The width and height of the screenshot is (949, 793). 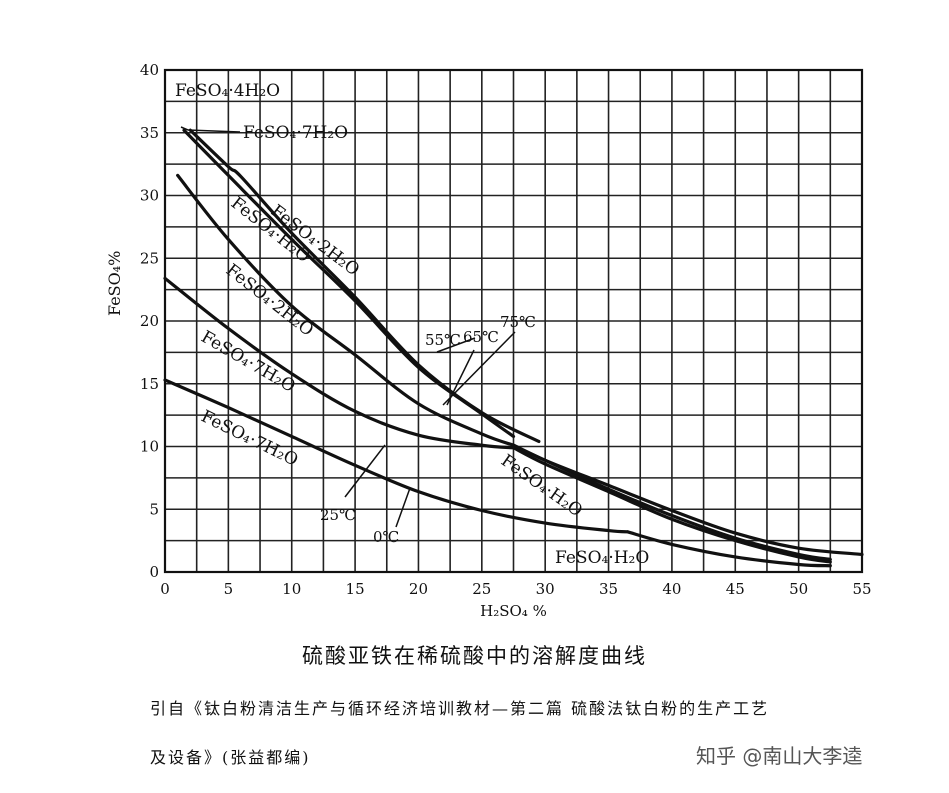 I want to click on curve-annotation: 25℃, so click(x=338, y=515).